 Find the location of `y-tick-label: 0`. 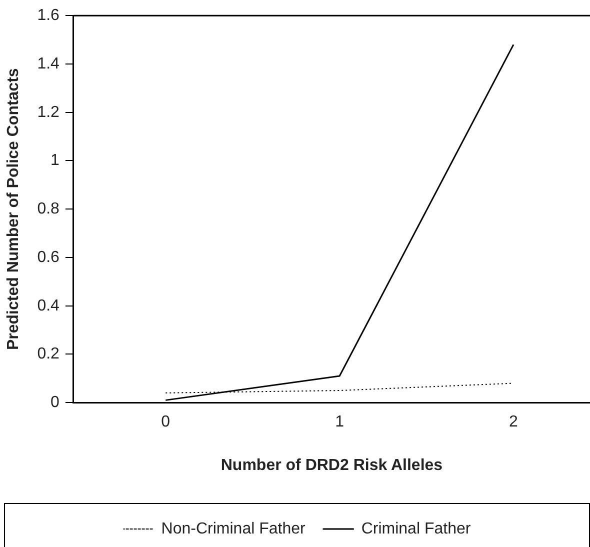

y-tick-label: 0 is located at coordinates (55, 403).